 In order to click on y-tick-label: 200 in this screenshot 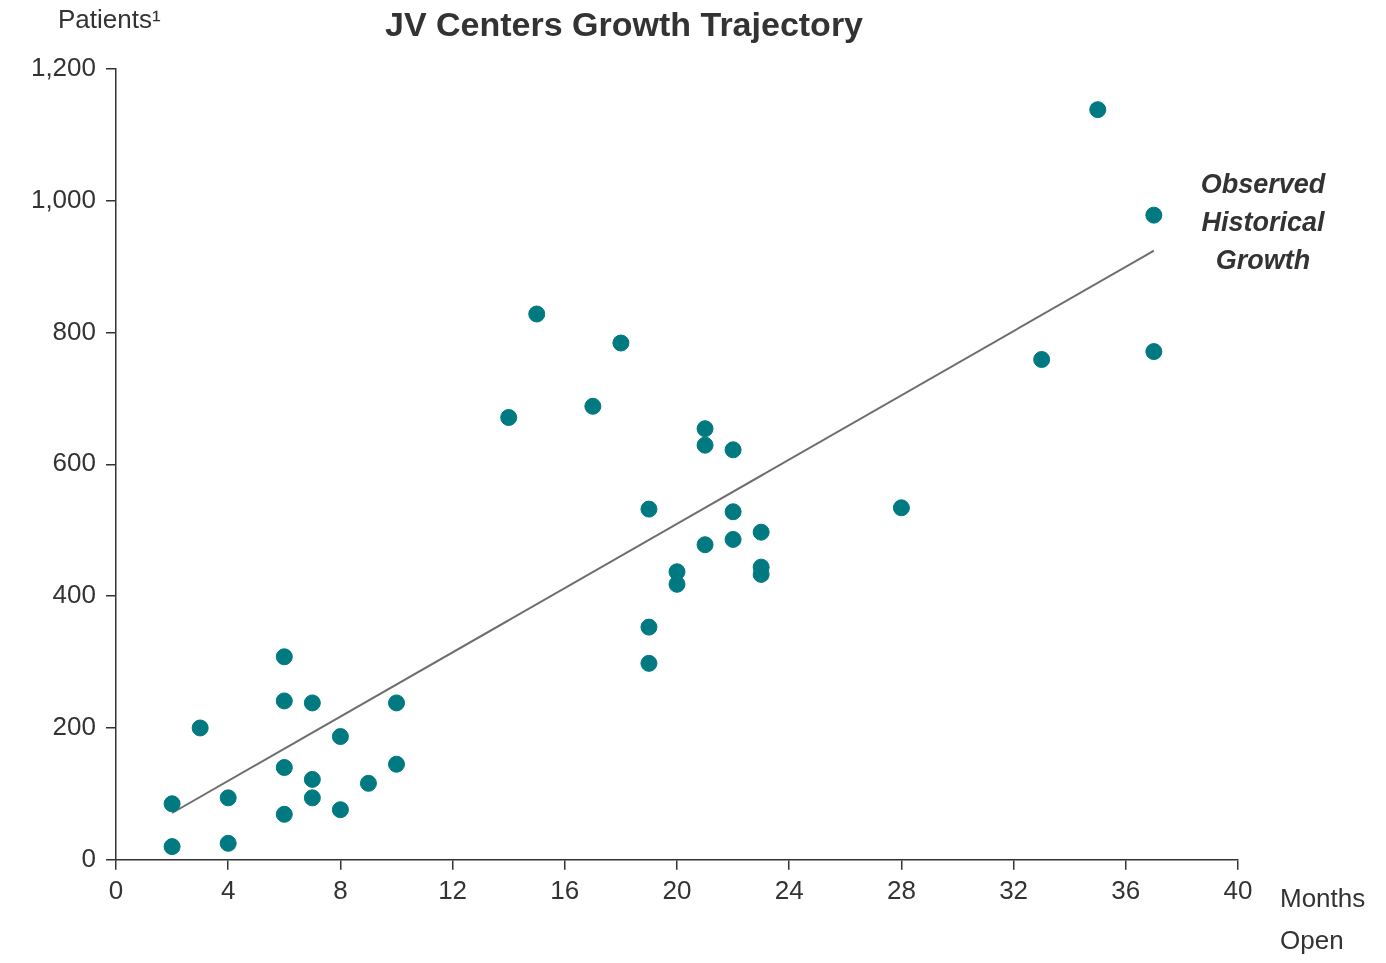, I will do `click(74, 726)`.